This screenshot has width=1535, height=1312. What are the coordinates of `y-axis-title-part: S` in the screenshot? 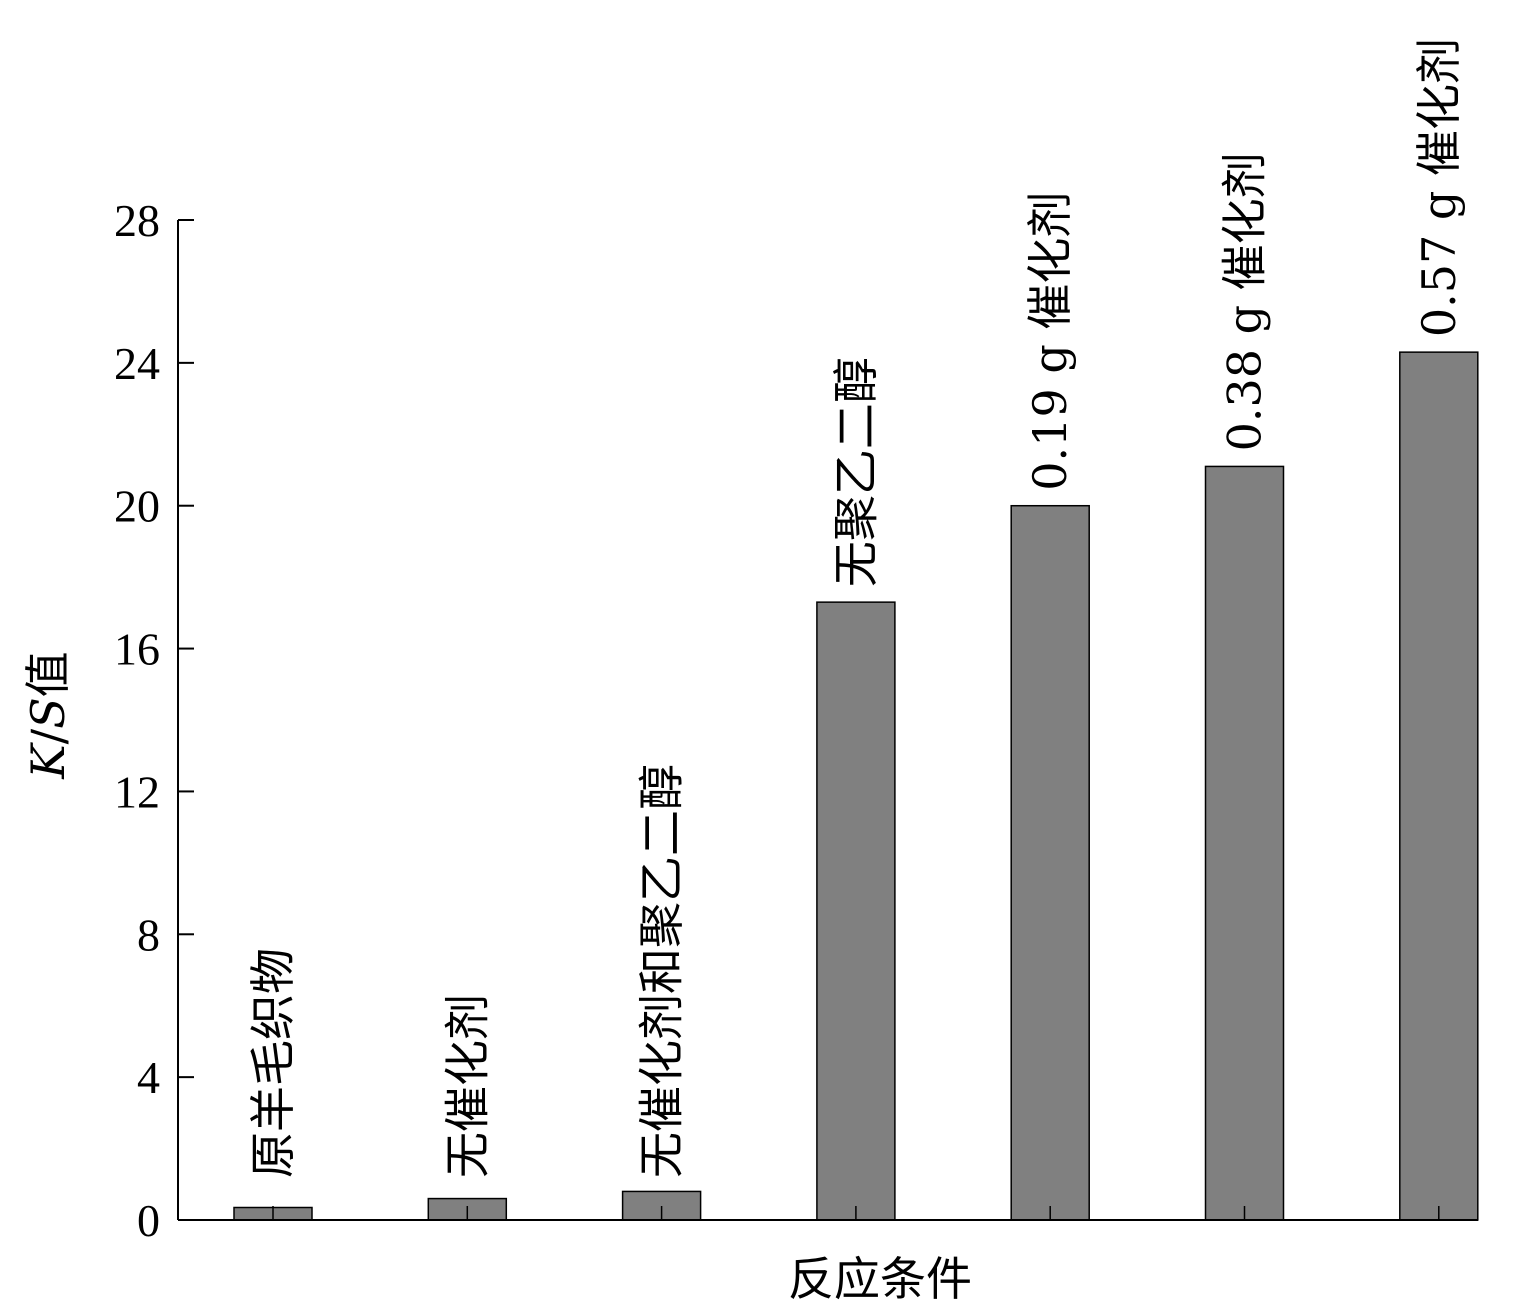 It's located at (48, 713).